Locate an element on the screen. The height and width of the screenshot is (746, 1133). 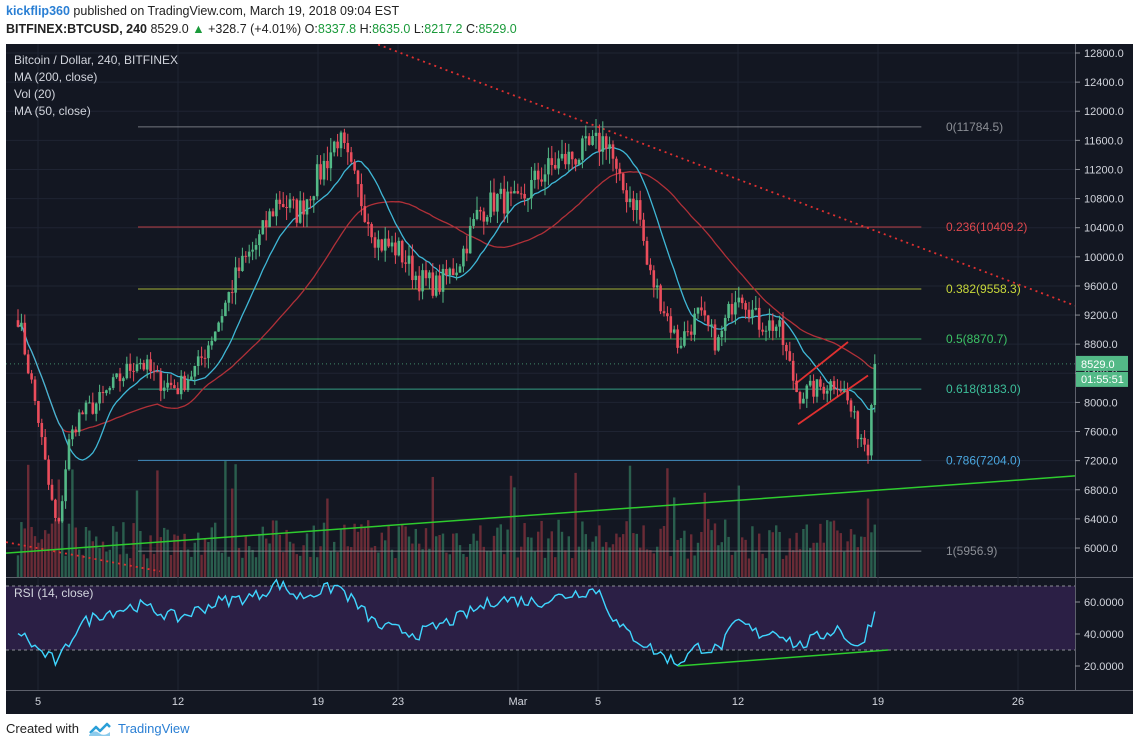
flag-upper-line is located at coordinates (821, 363).